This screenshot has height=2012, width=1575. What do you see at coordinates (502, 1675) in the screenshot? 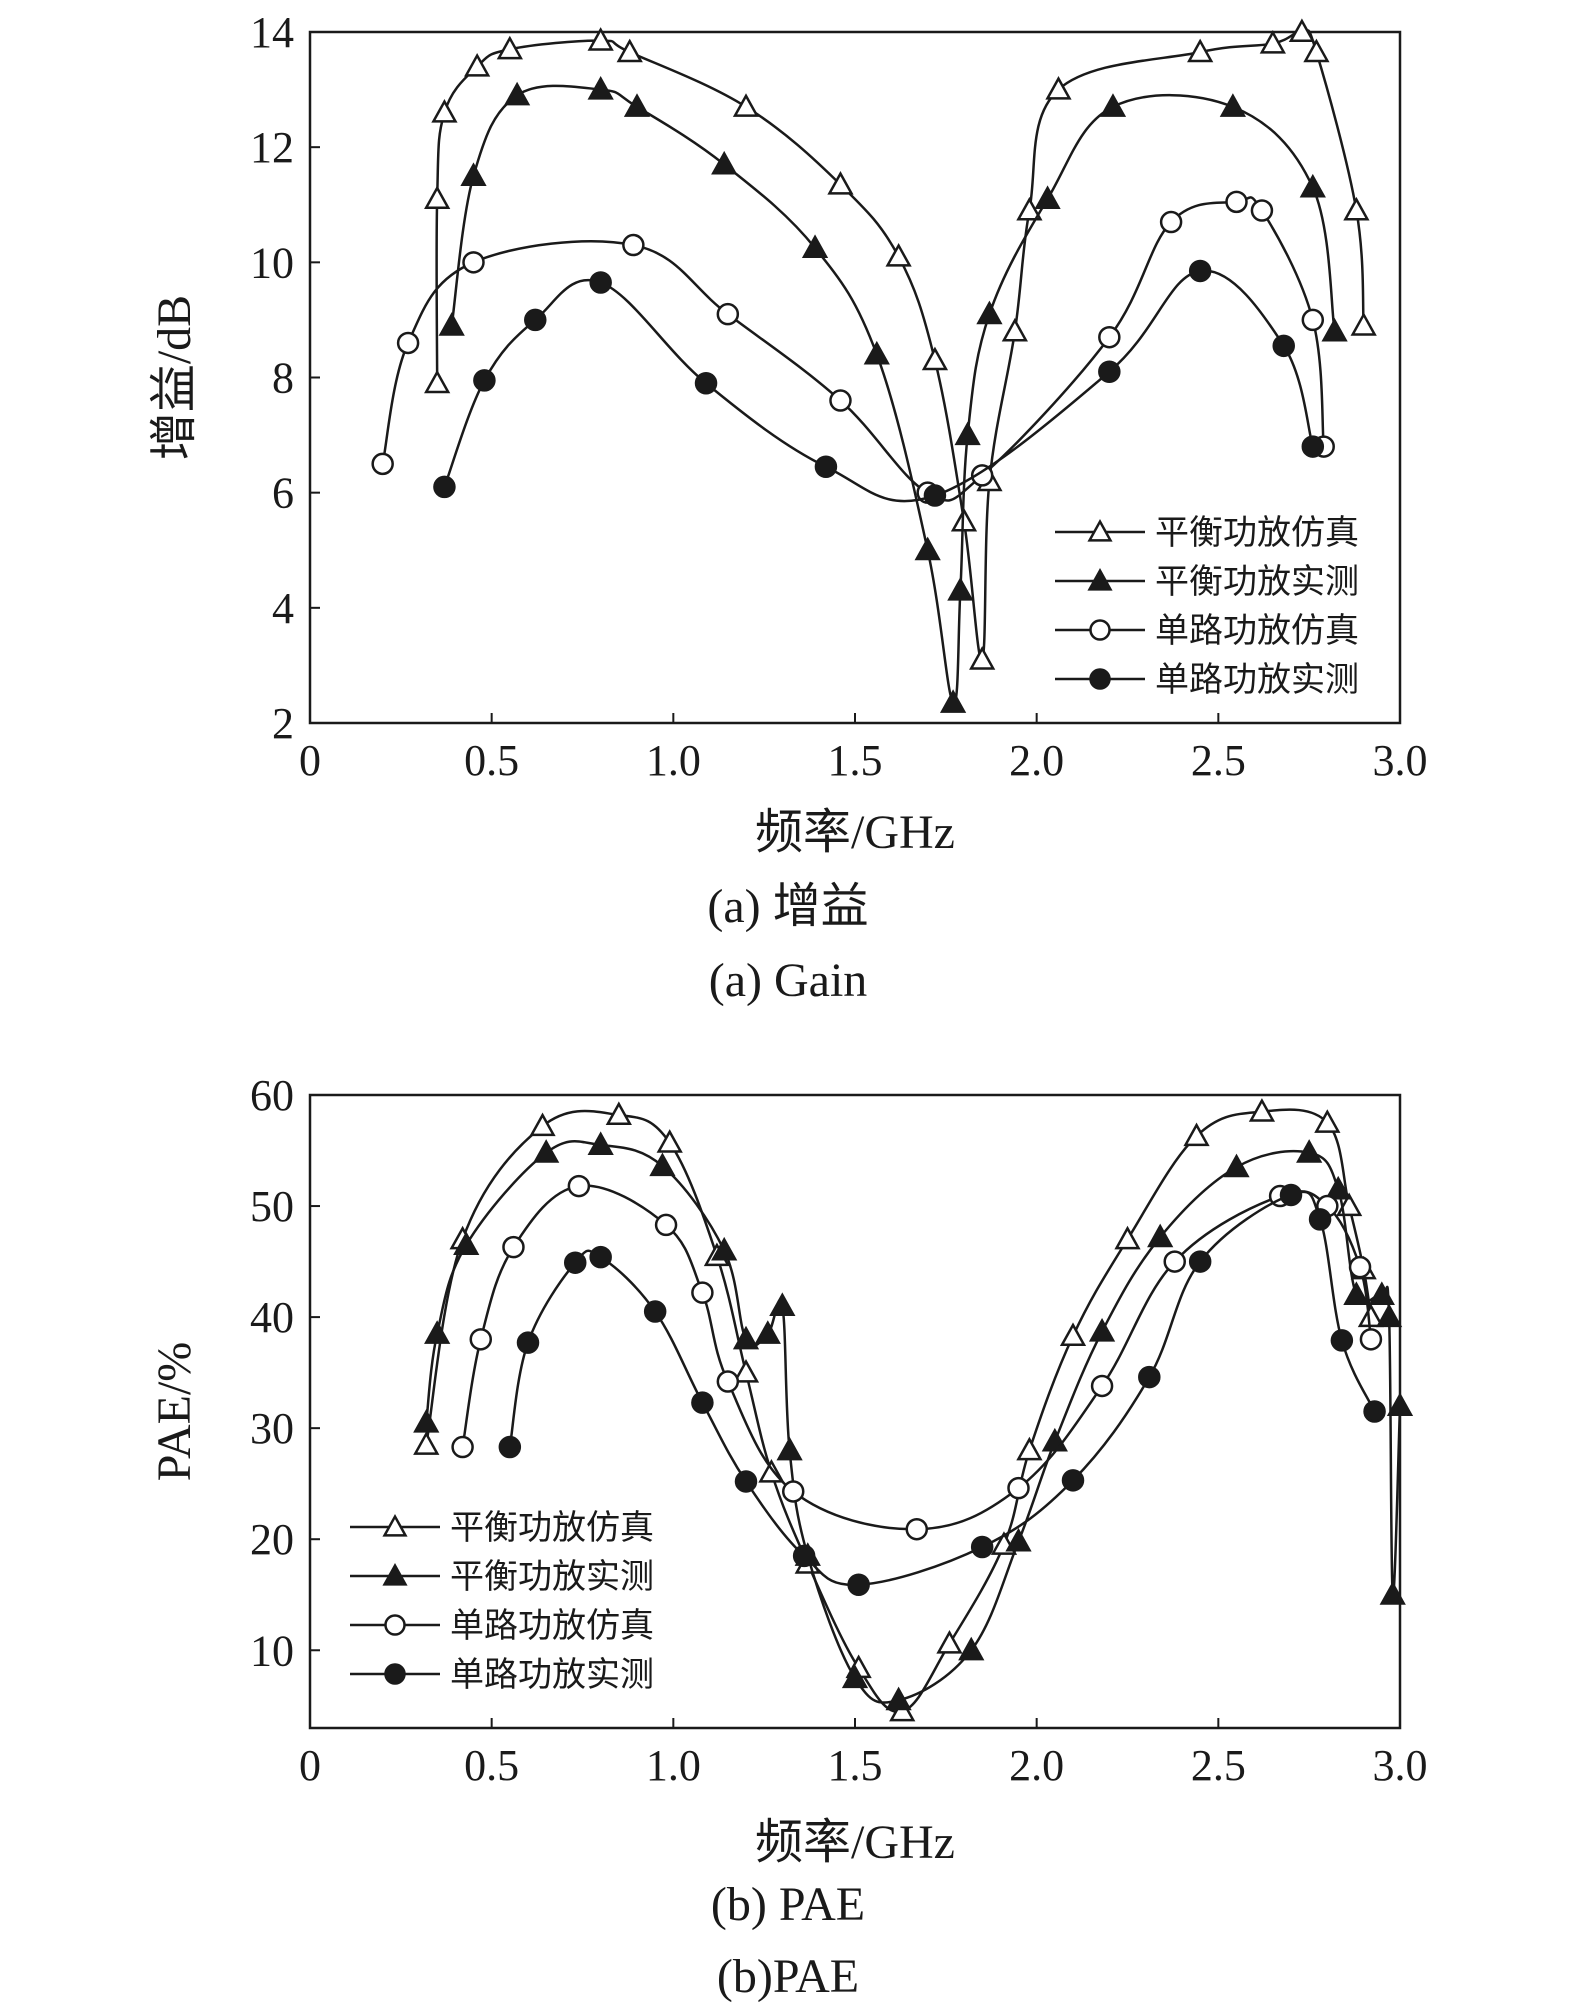
I see `legend-item: 单路功放实测` at bounding box center [502, 1675].